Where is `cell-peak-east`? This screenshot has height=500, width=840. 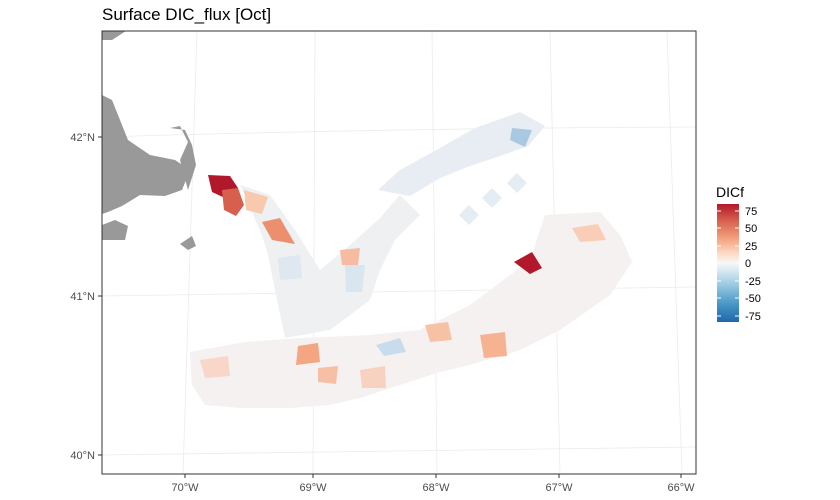
cell-peak-east is located at coordinates (528, 263).